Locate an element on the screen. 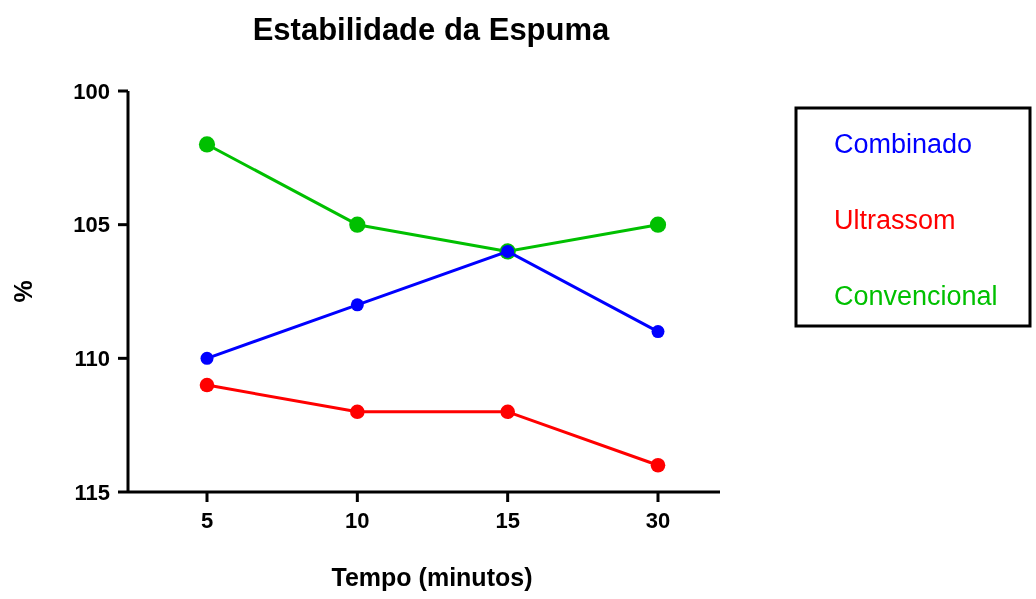 The height and width of the screenshot is (599, 1036). text: Convencional is located at coordinates (916, 296).